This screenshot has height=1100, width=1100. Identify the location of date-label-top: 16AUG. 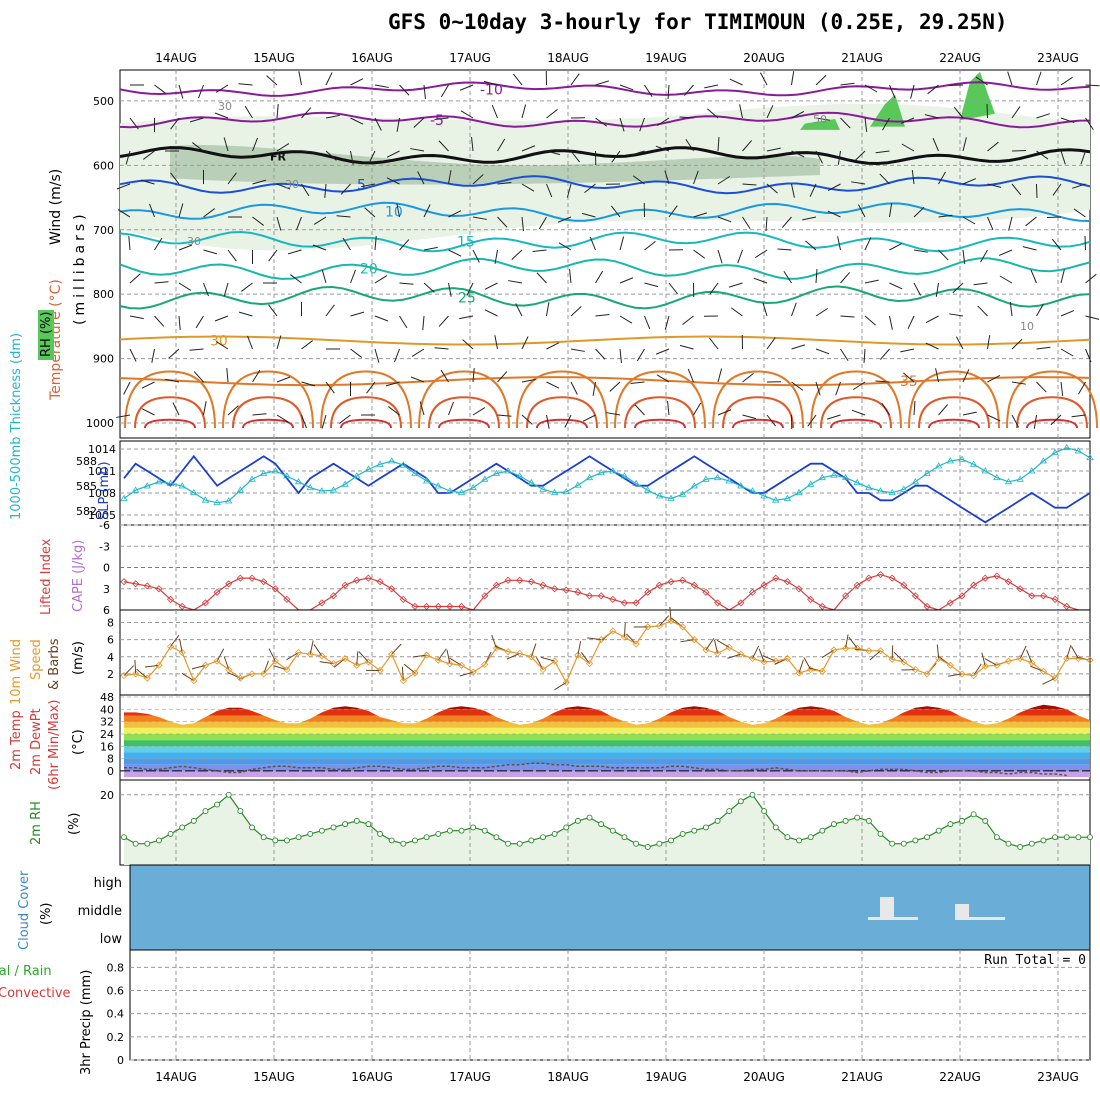
(372, 58).